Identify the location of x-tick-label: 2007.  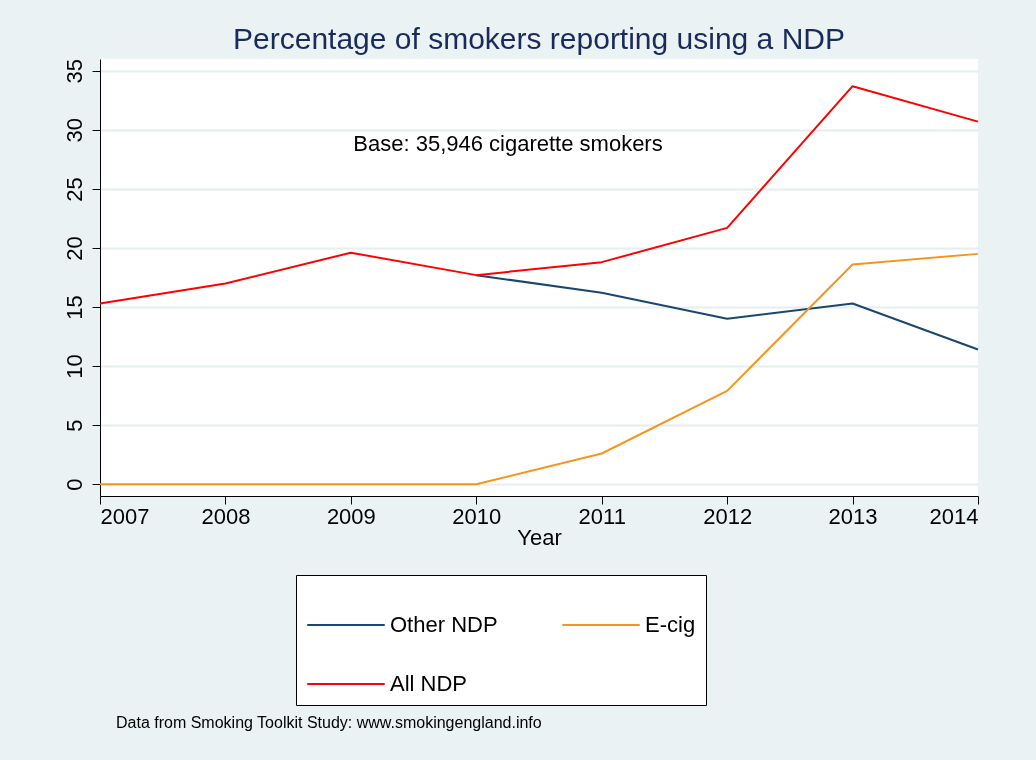
(125, 516).